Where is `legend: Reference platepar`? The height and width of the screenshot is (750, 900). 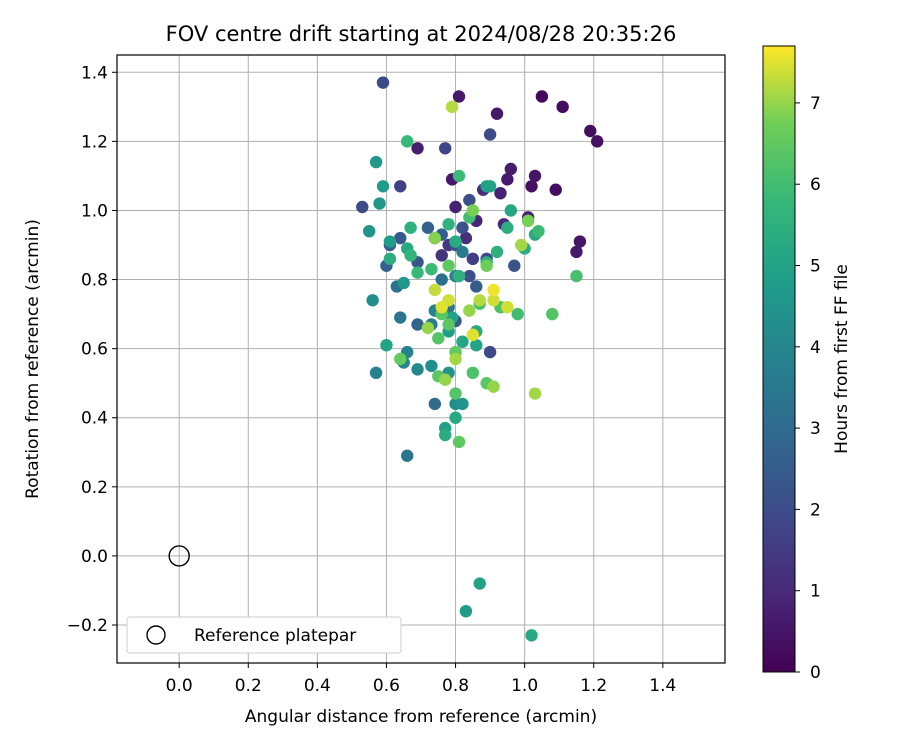 legend: Reference platepar is located at coordinates (264, 635).